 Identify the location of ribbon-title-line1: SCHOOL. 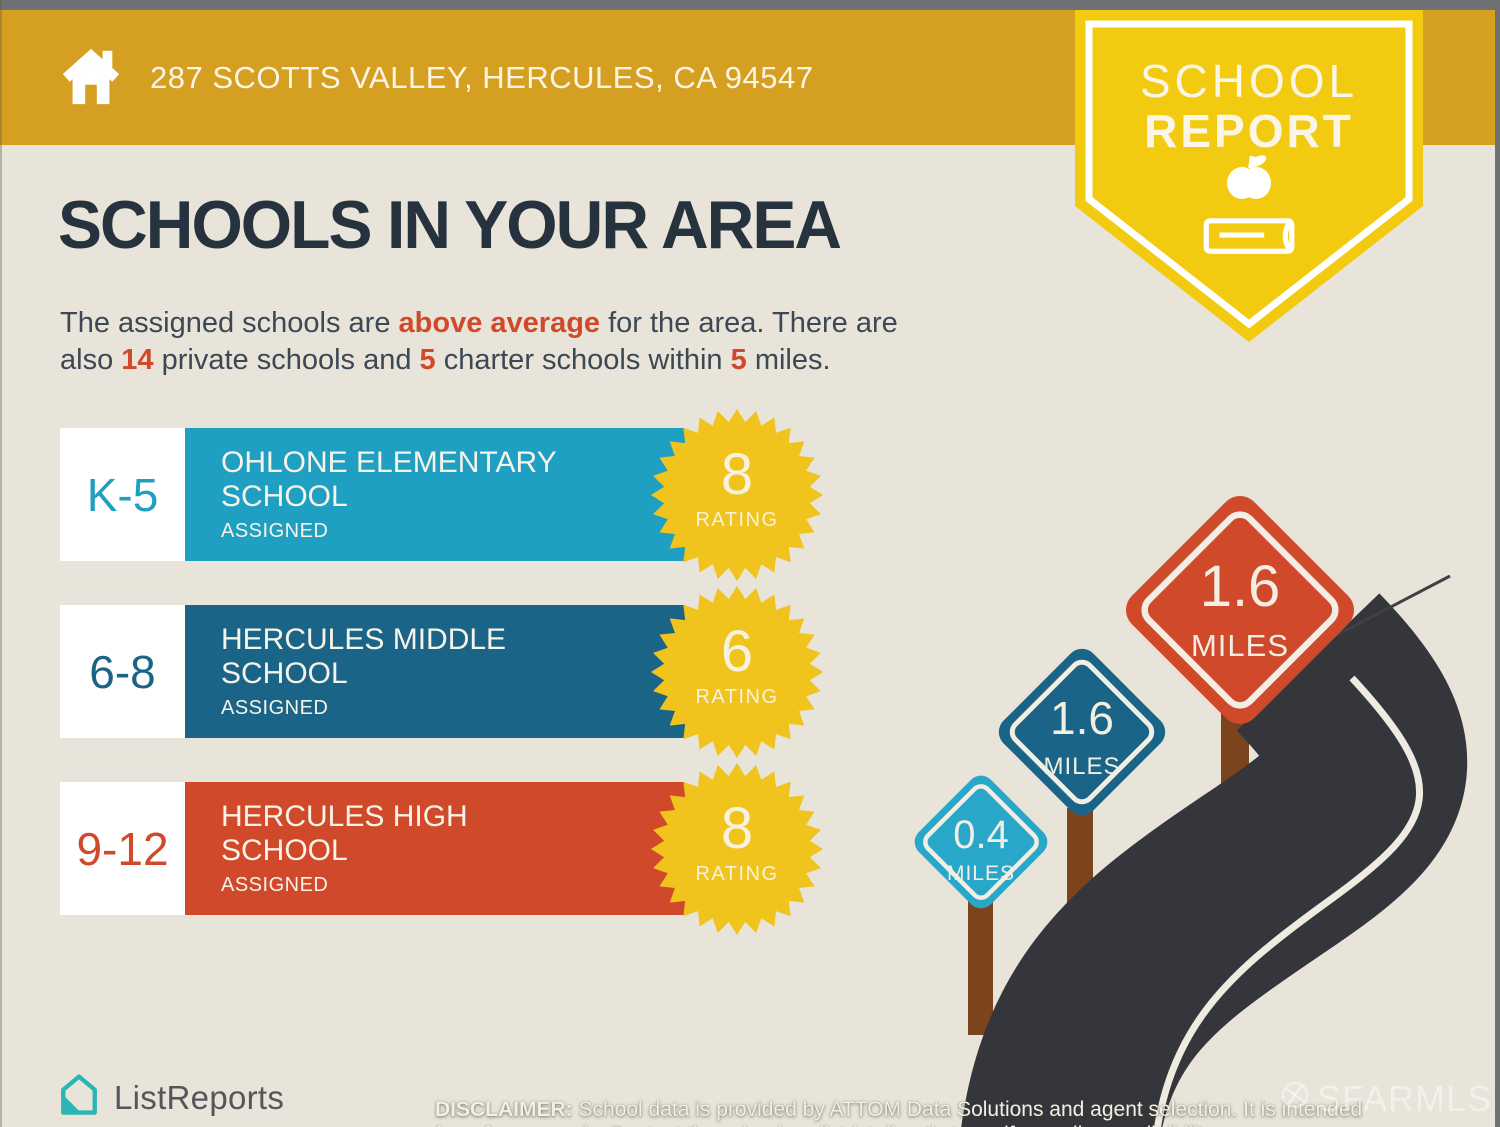
(1249, 81).